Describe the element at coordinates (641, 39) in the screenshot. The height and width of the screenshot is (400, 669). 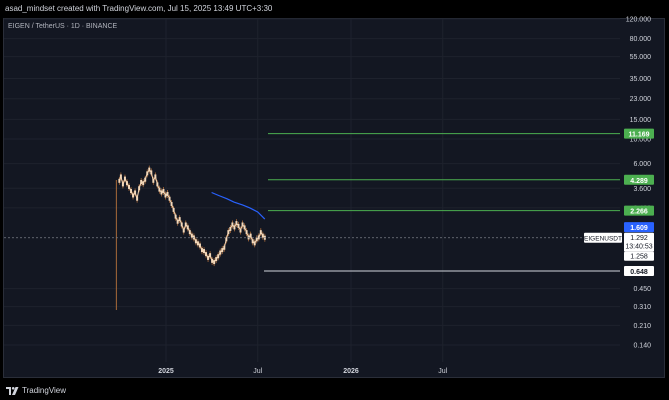
I see `y-tick-label: 80.000` at that location.